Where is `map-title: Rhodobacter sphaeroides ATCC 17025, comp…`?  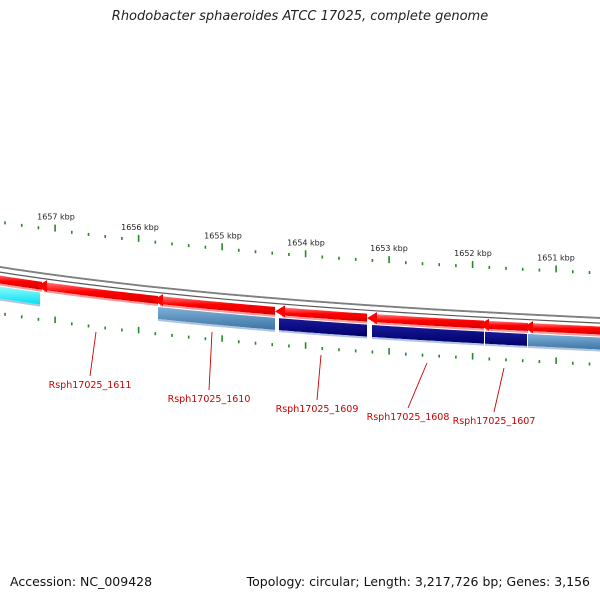 map-title: Rhodobacter sphaeroides ATCC 17025, comp… is located at coordinates (300, 16).